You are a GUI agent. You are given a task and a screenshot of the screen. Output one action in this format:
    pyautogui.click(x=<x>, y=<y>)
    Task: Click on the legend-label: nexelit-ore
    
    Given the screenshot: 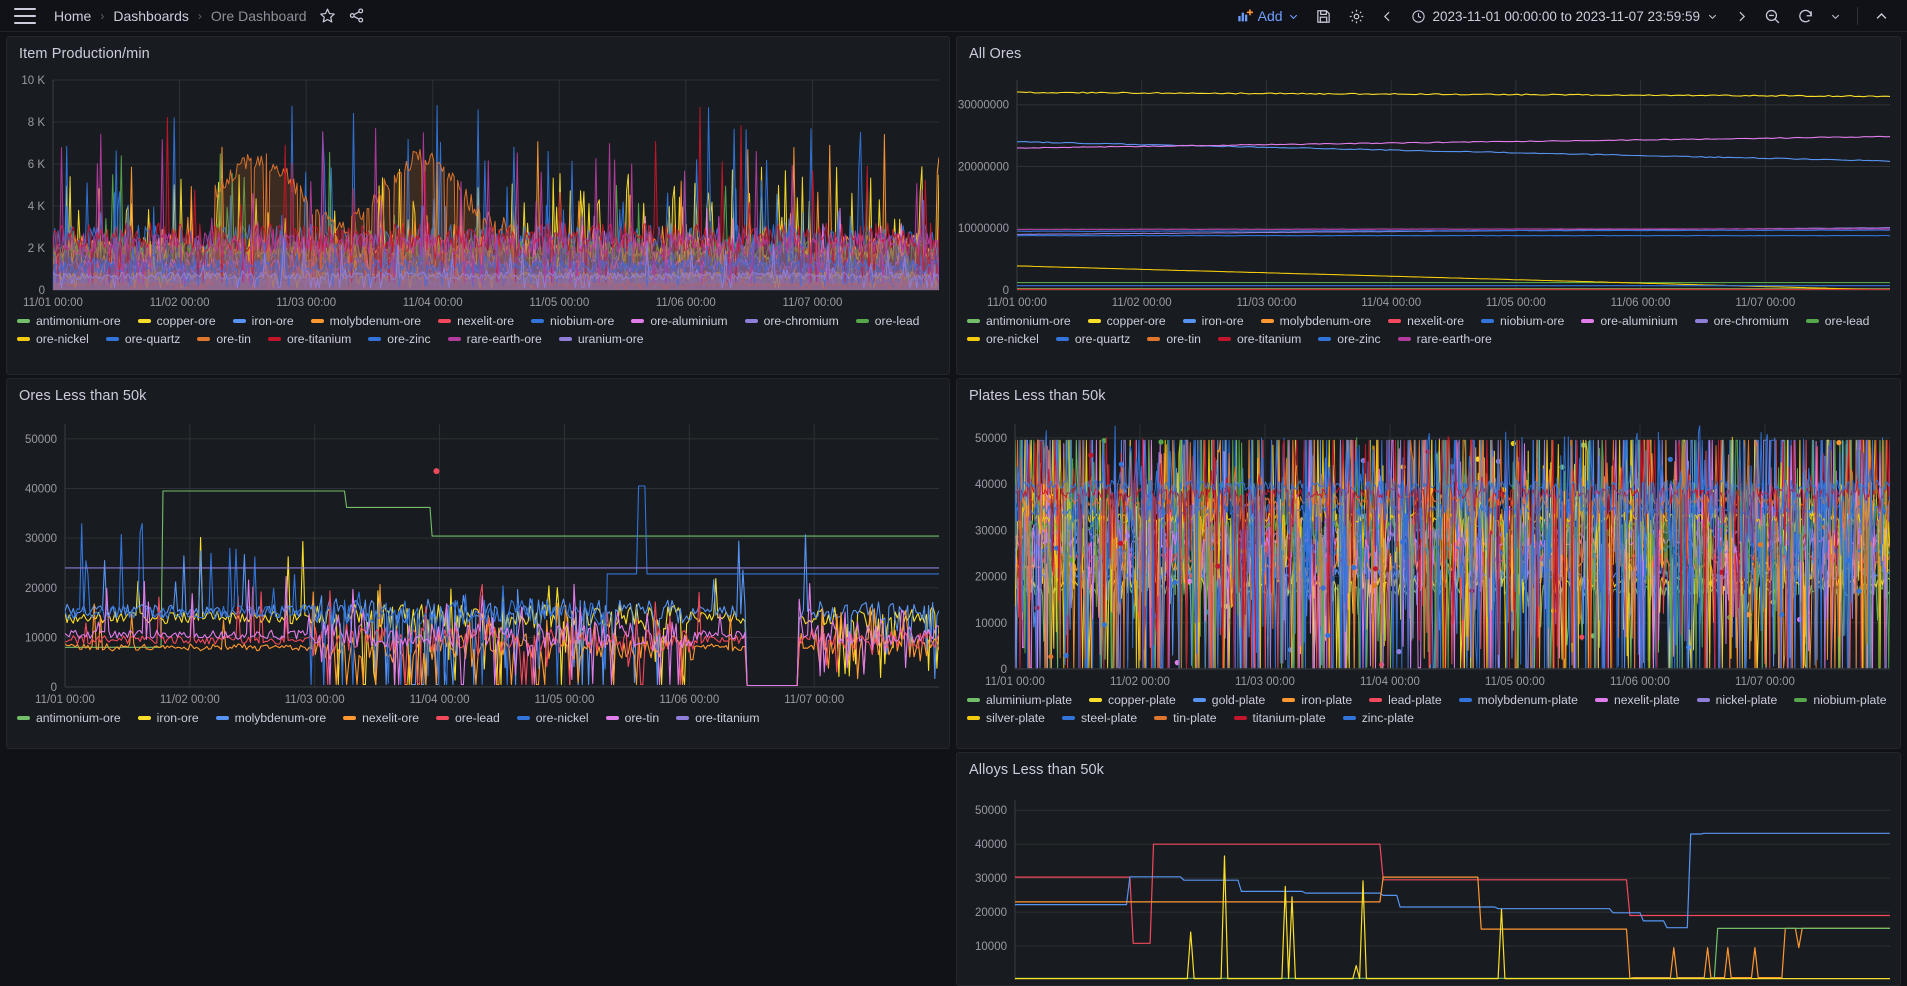 What is the action you would take?
    pyautogui.click(x=485, y=321)
    